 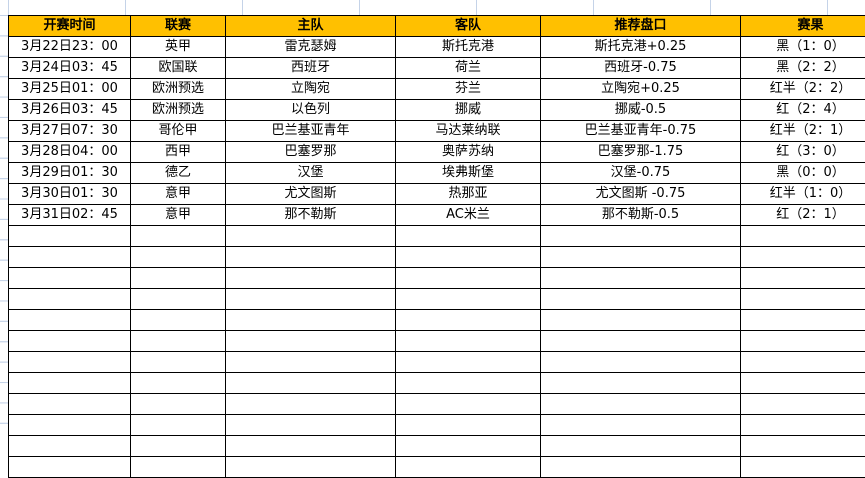 I want to click on cell-home-team: 汉堡, so click(x=311, y=173).